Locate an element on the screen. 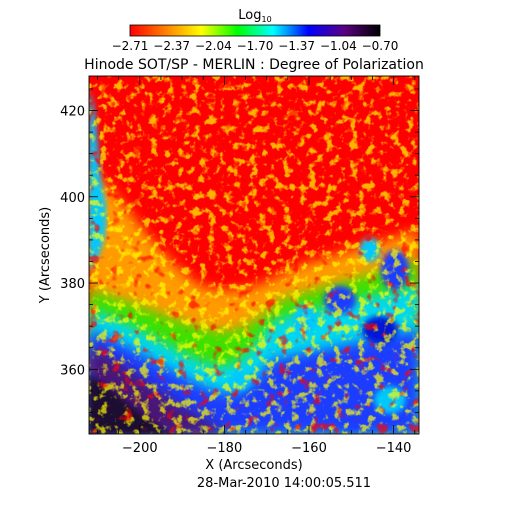  colorbar-tick-label: −2.04 is located at coordinates (213, 46).